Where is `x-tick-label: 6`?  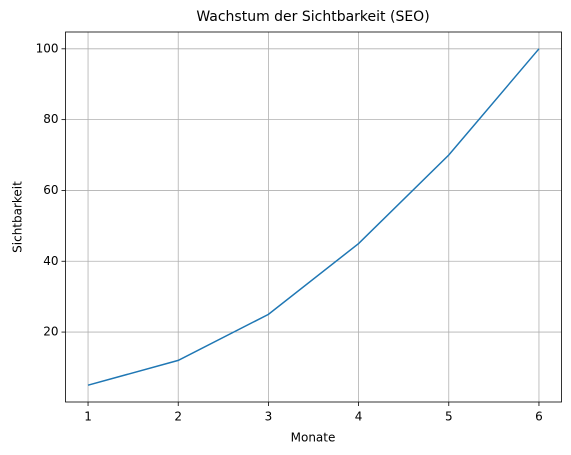
x-tick-label: 6 is located at coordinates (539, 417).